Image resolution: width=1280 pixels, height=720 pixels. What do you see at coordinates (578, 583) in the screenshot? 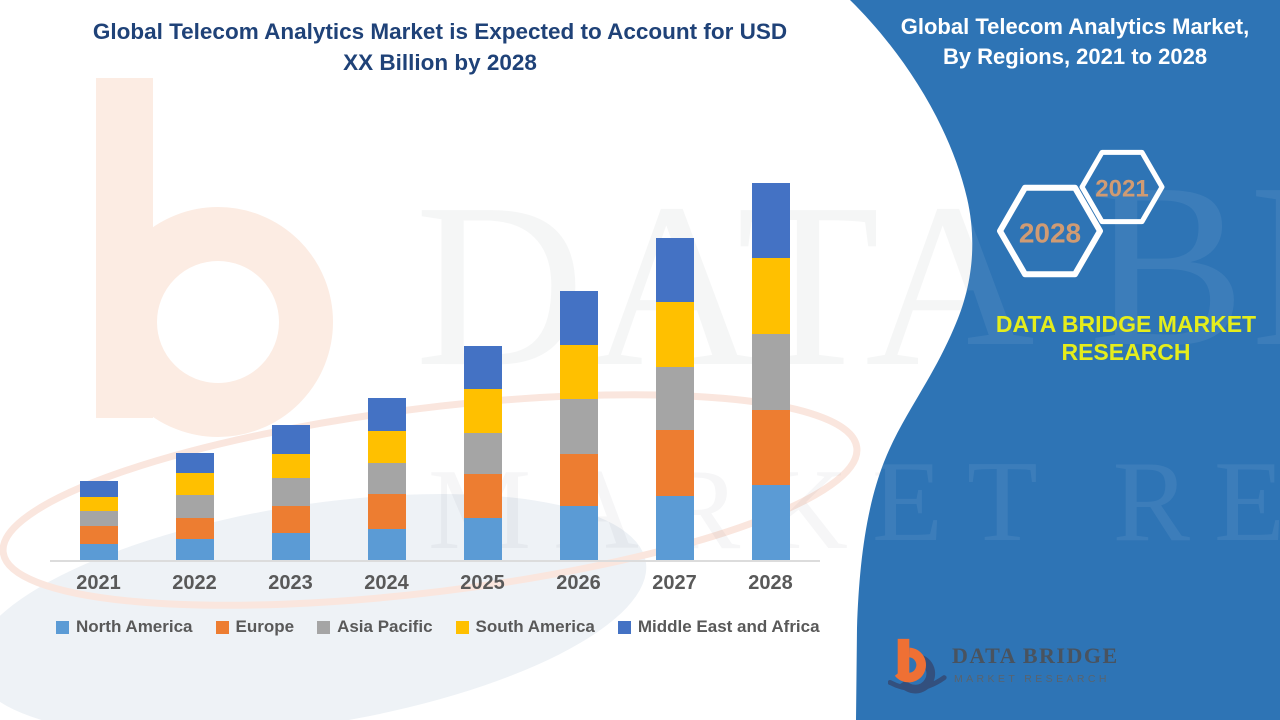
I see `x-axis-label-2026: 2026` at bounding box center [578, 583].